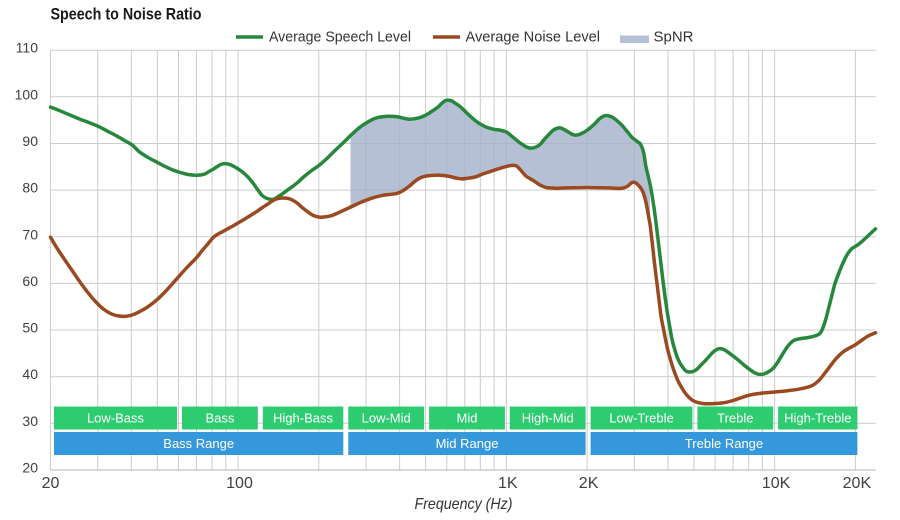 The height and width of the screenshot is (520, 900). Describe the element at coordinates (30, 421) in the screenshot. I see `svg-text: 30` at that location.